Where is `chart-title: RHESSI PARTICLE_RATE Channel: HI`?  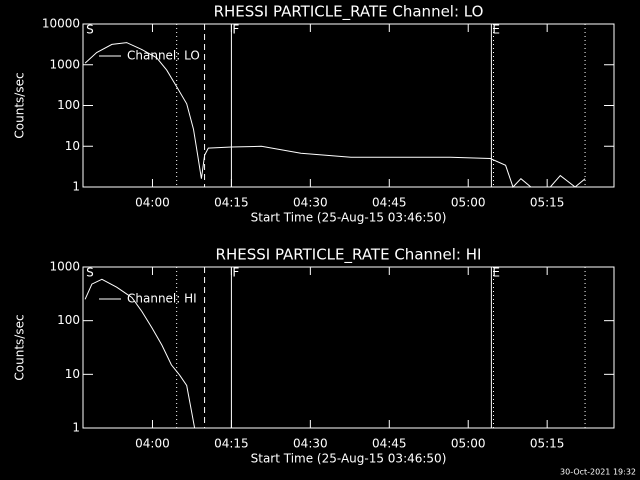
chart-title: RHESSI PARTICLE_RATE Channel: HI is located at coordinates (349, 255).